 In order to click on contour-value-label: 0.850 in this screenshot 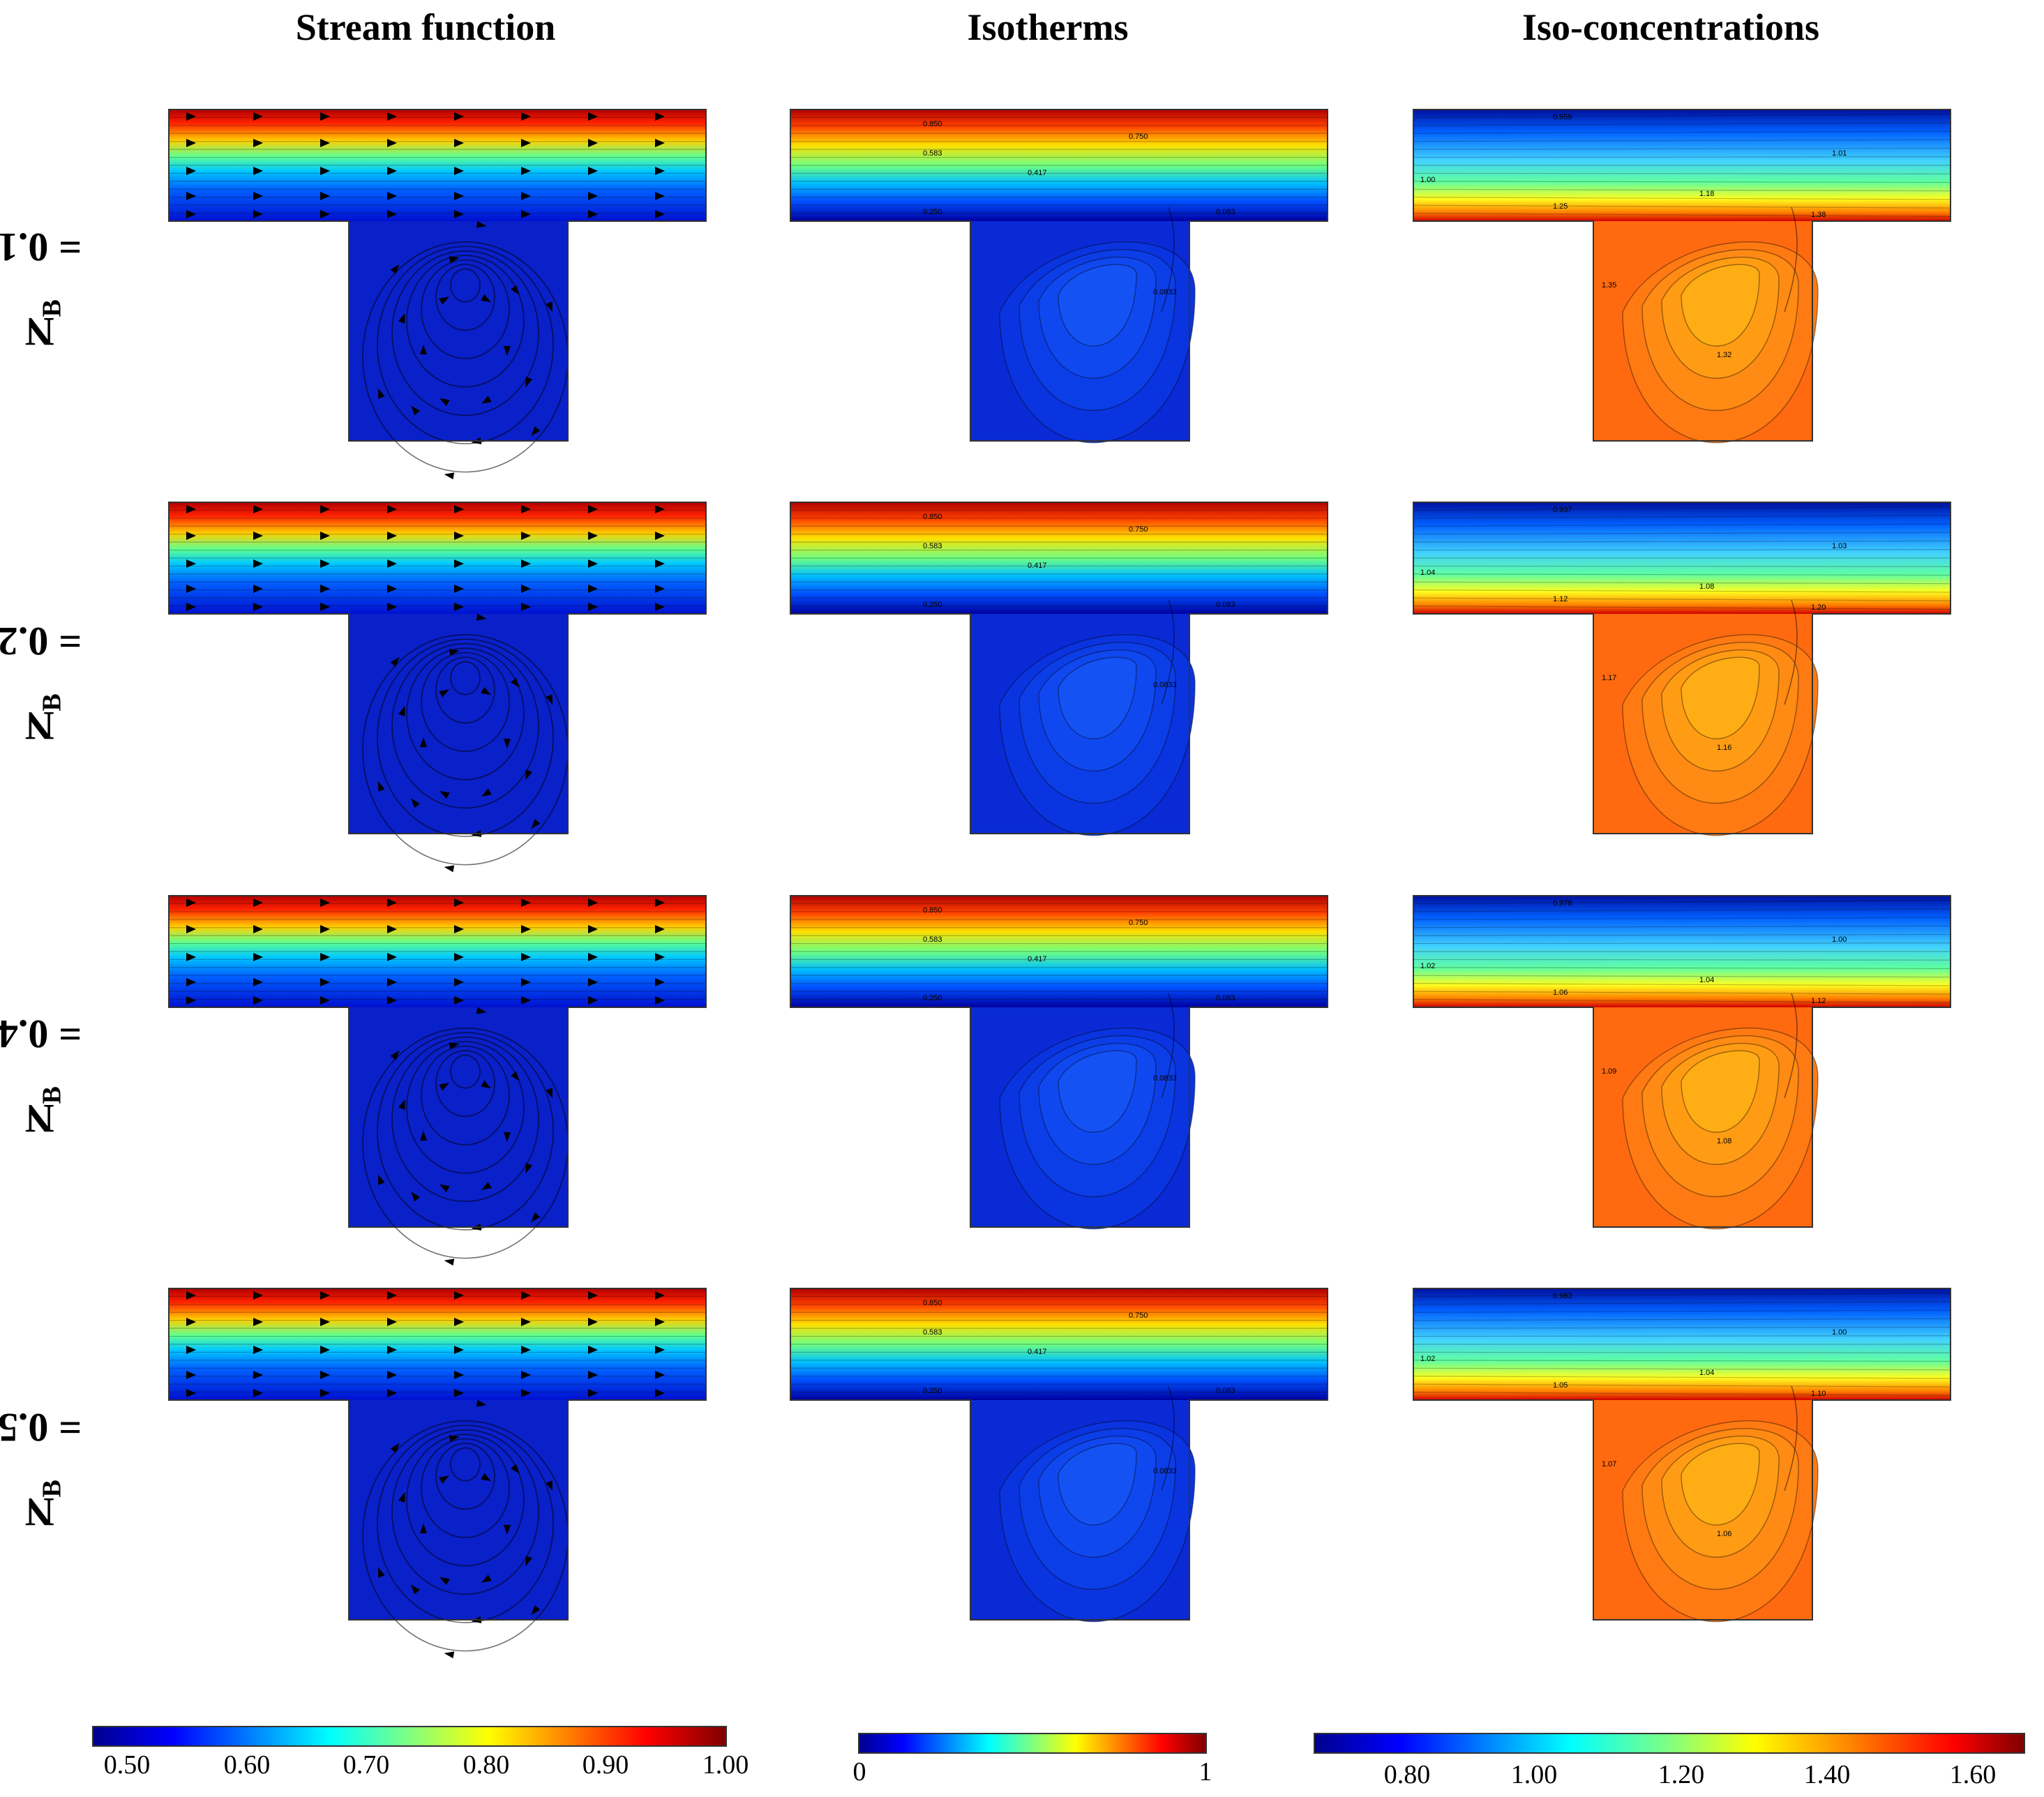, I will do `click(932, 910)`.